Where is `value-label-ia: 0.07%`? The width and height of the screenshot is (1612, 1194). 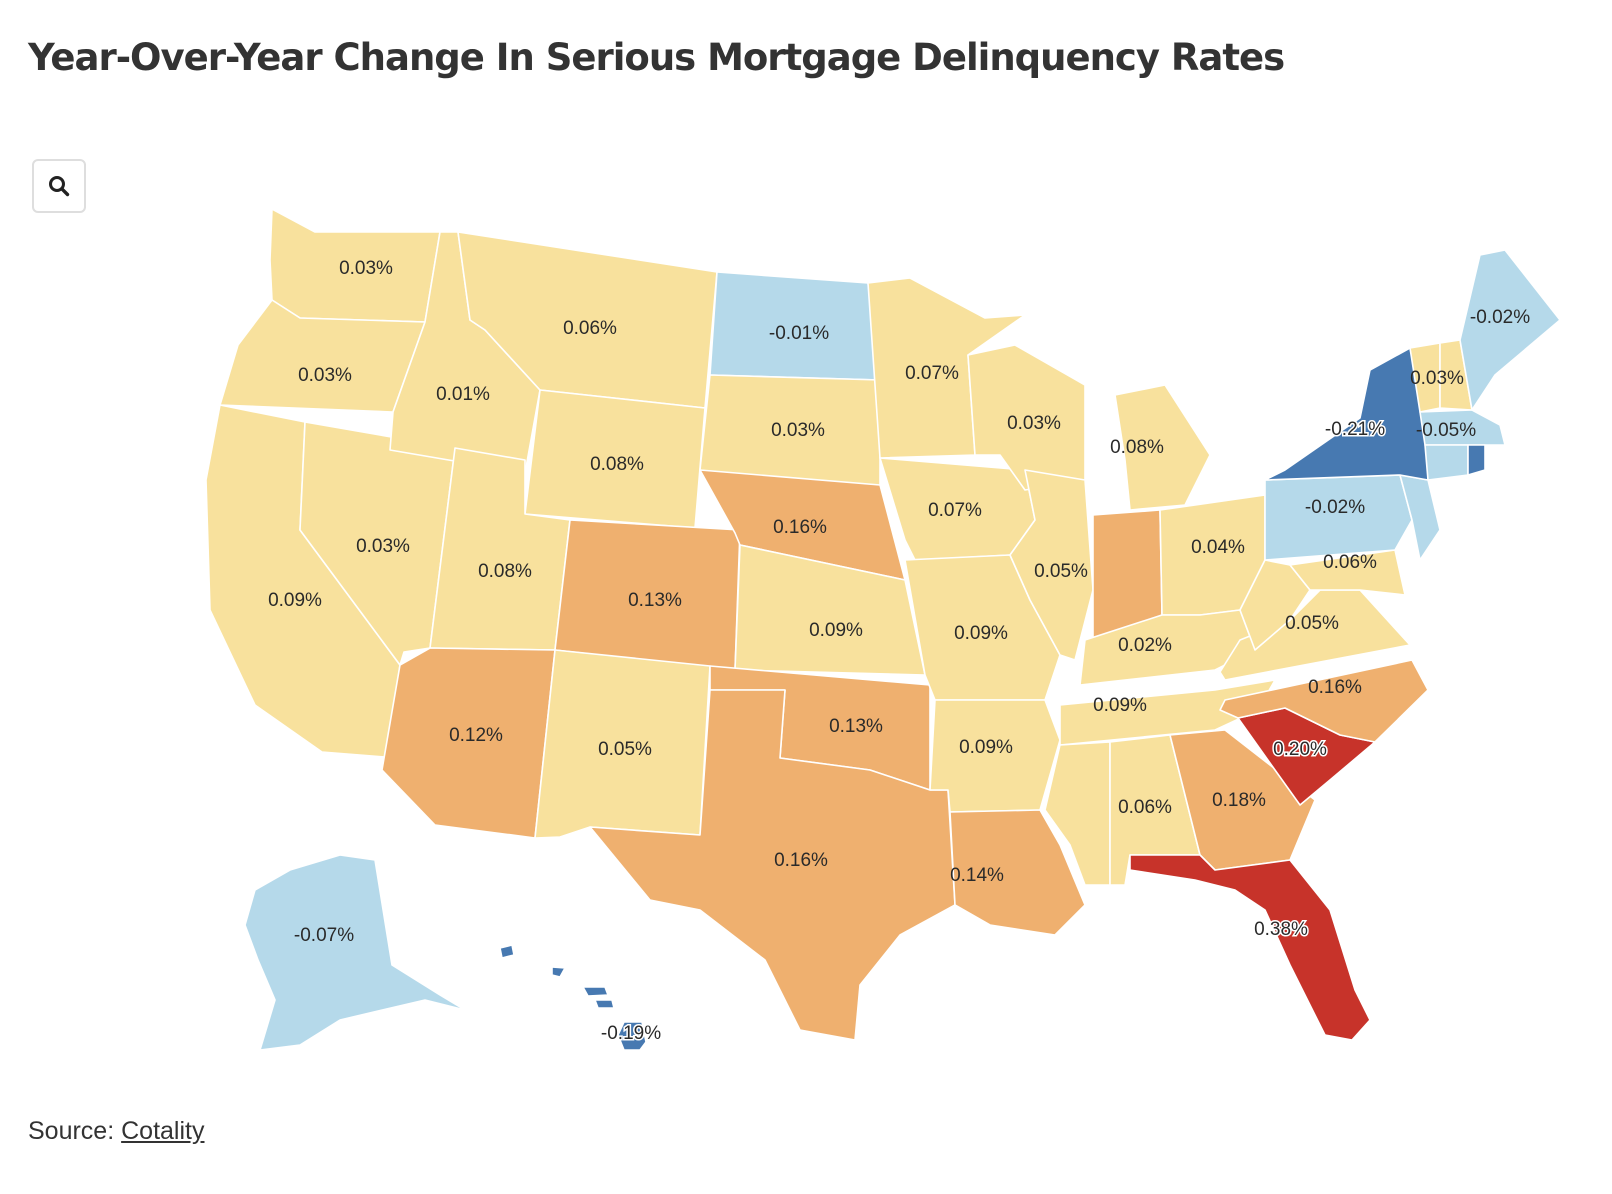
value-label-ia: 0.07% is located at coordinates (955, 510).